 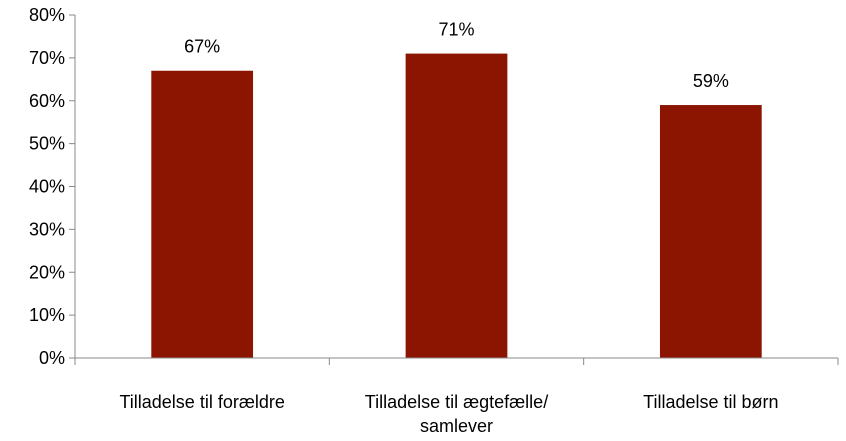 What do you see at coordinates (456, 361) in the screenshot?
I see `x-axis-ticks` at bounding box center [456, 361].